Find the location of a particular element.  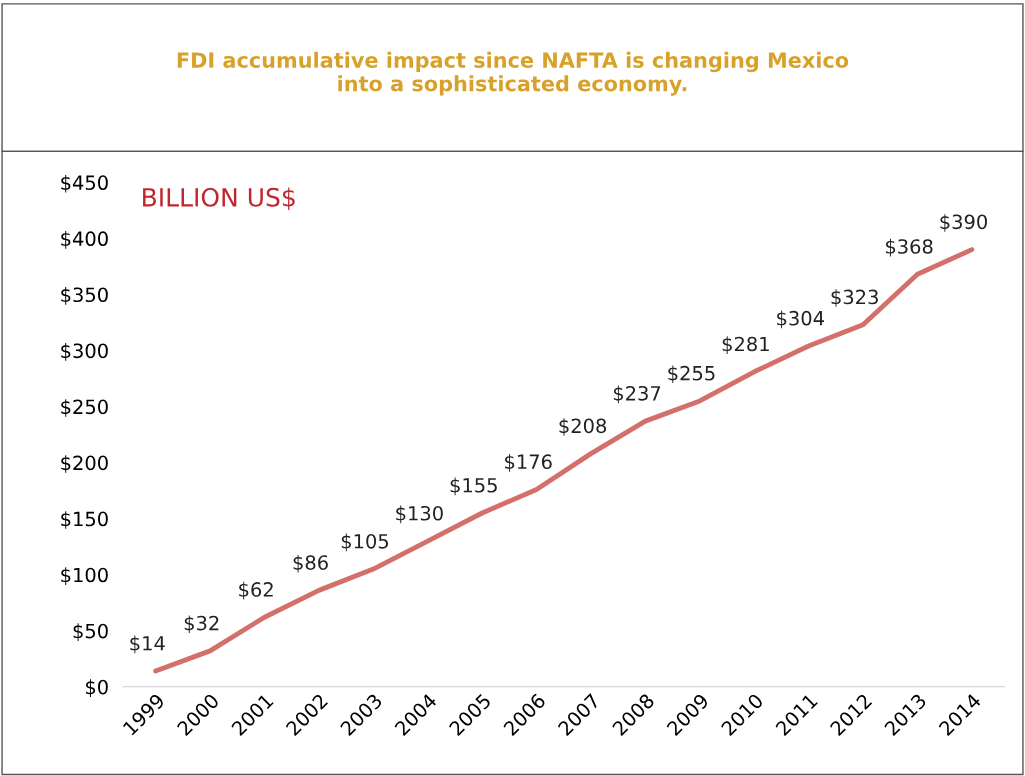

text: $208 is located at coordinates (583, 427).